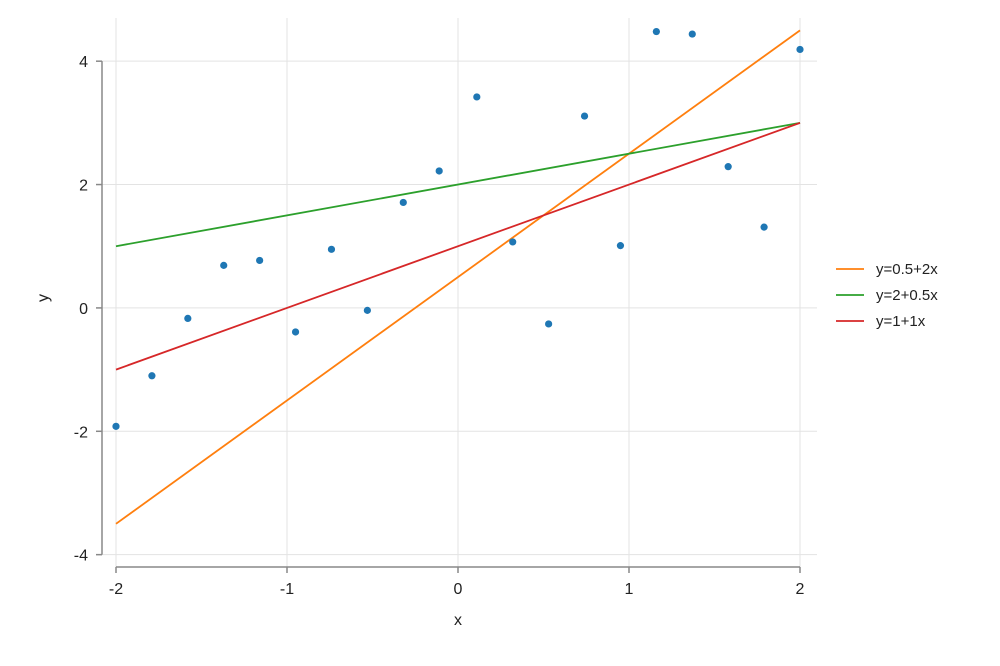  I want to click on y-tick-label-2: 0, so click(83, 309).